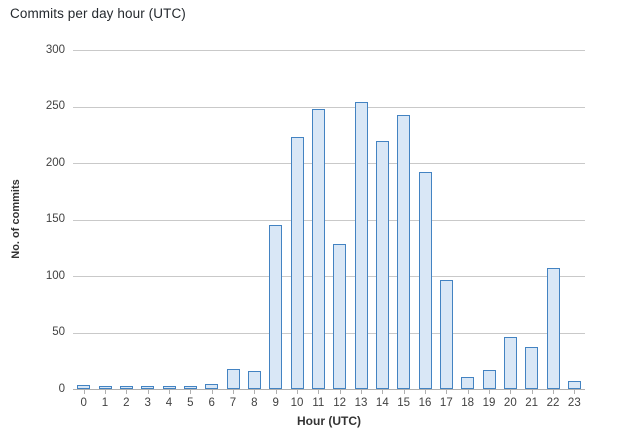  What do you see at coordinates (98, 13) in the screenshot?
I see `chart-title: Commits per day hour (UTC)` at bounding box center [98, 13].